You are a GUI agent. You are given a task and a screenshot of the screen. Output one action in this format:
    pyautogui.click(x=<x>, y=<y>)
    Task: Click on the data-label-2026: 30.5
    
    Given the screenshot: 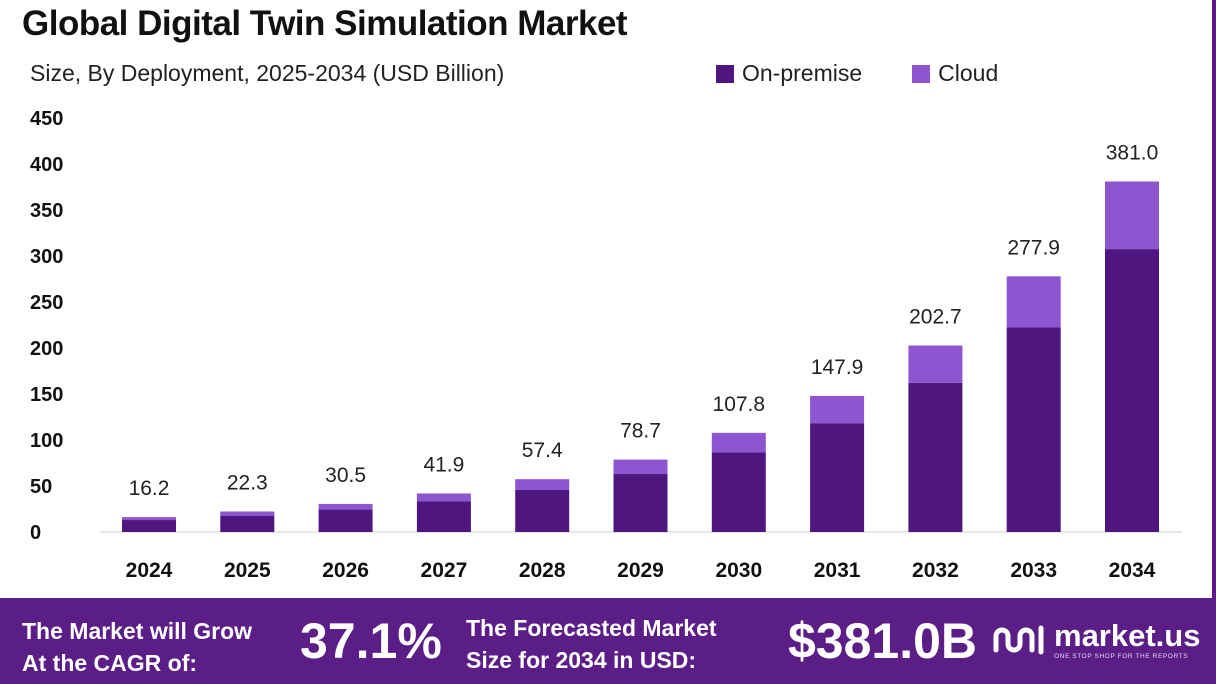 What is the action you would take?
    pyautogui.click(x=345, y=475)
    